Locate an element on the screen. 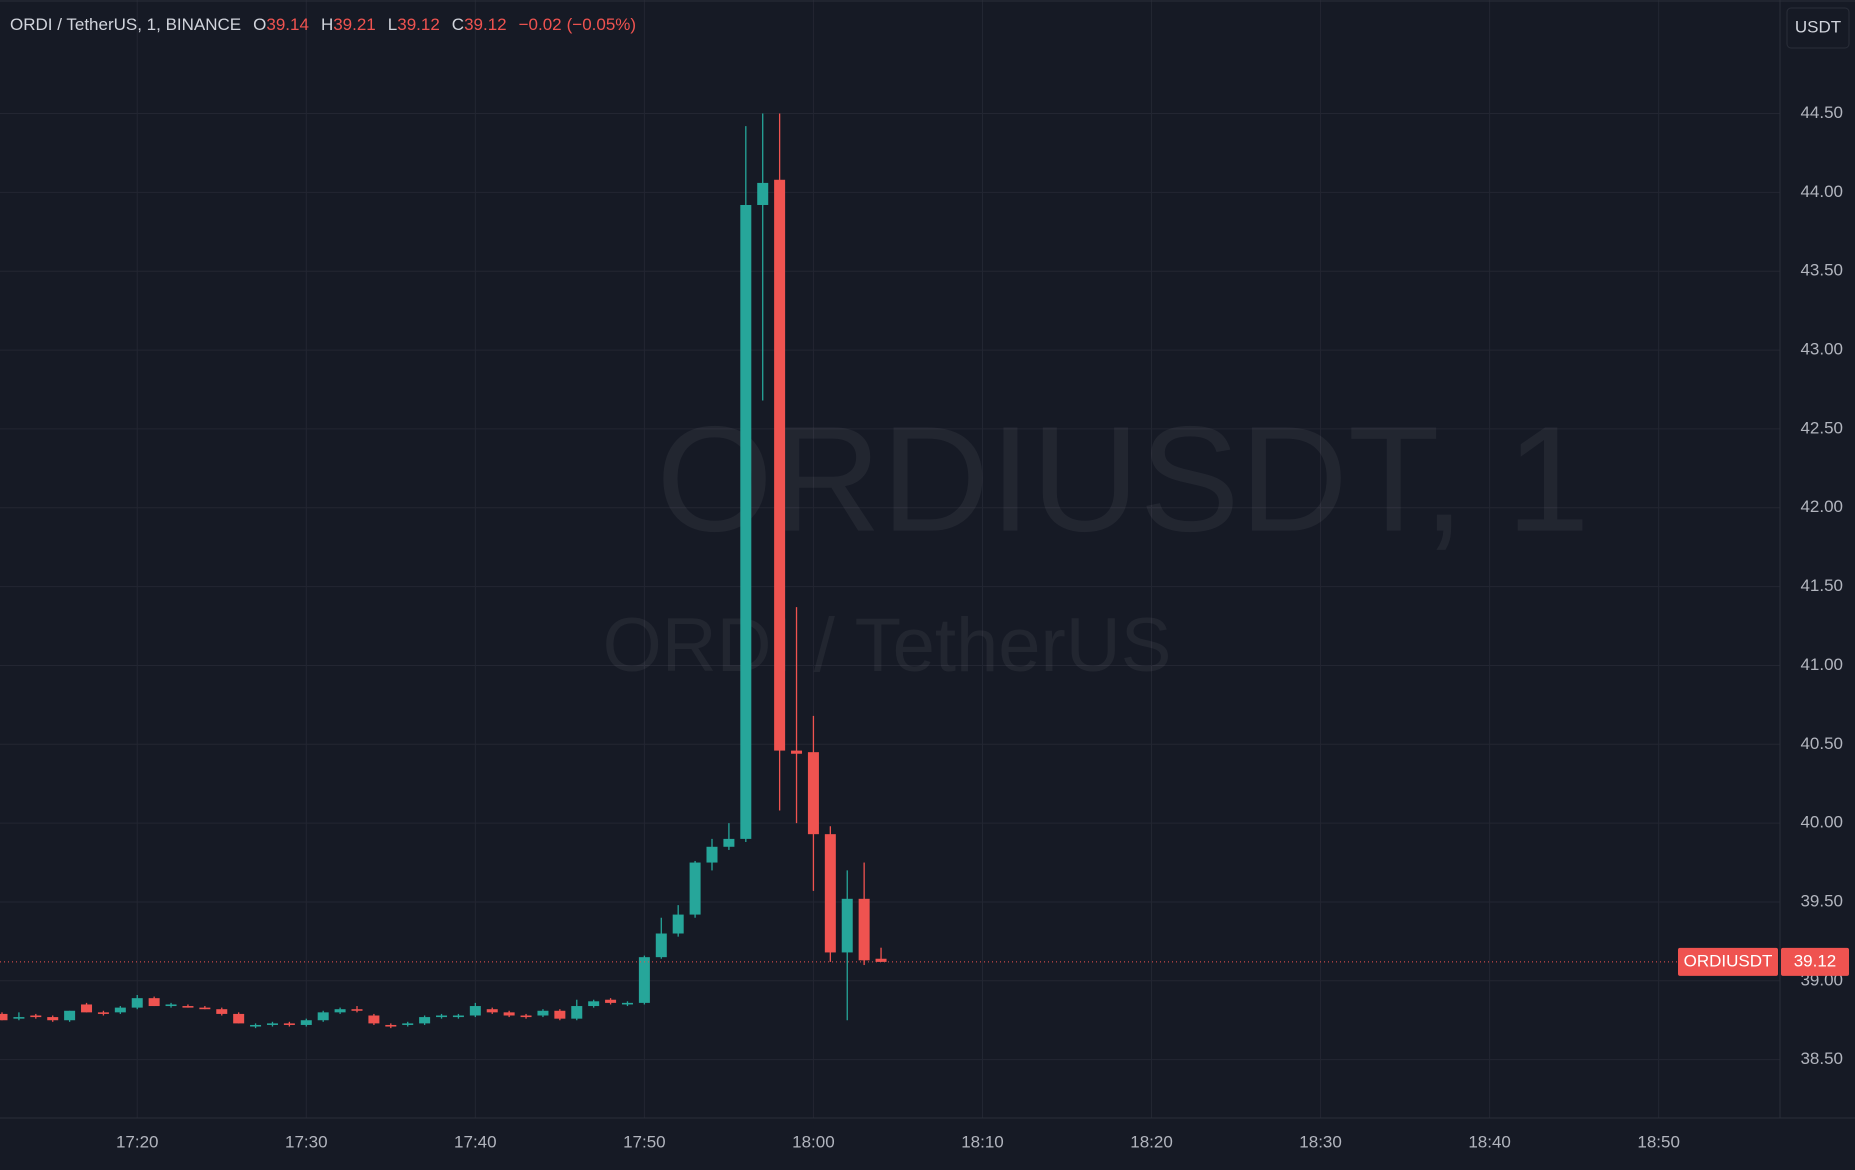 The height and width of the screenshot is (1170, 1855). y-tick-label: 41.50 is located at coordinates (1821, 585).